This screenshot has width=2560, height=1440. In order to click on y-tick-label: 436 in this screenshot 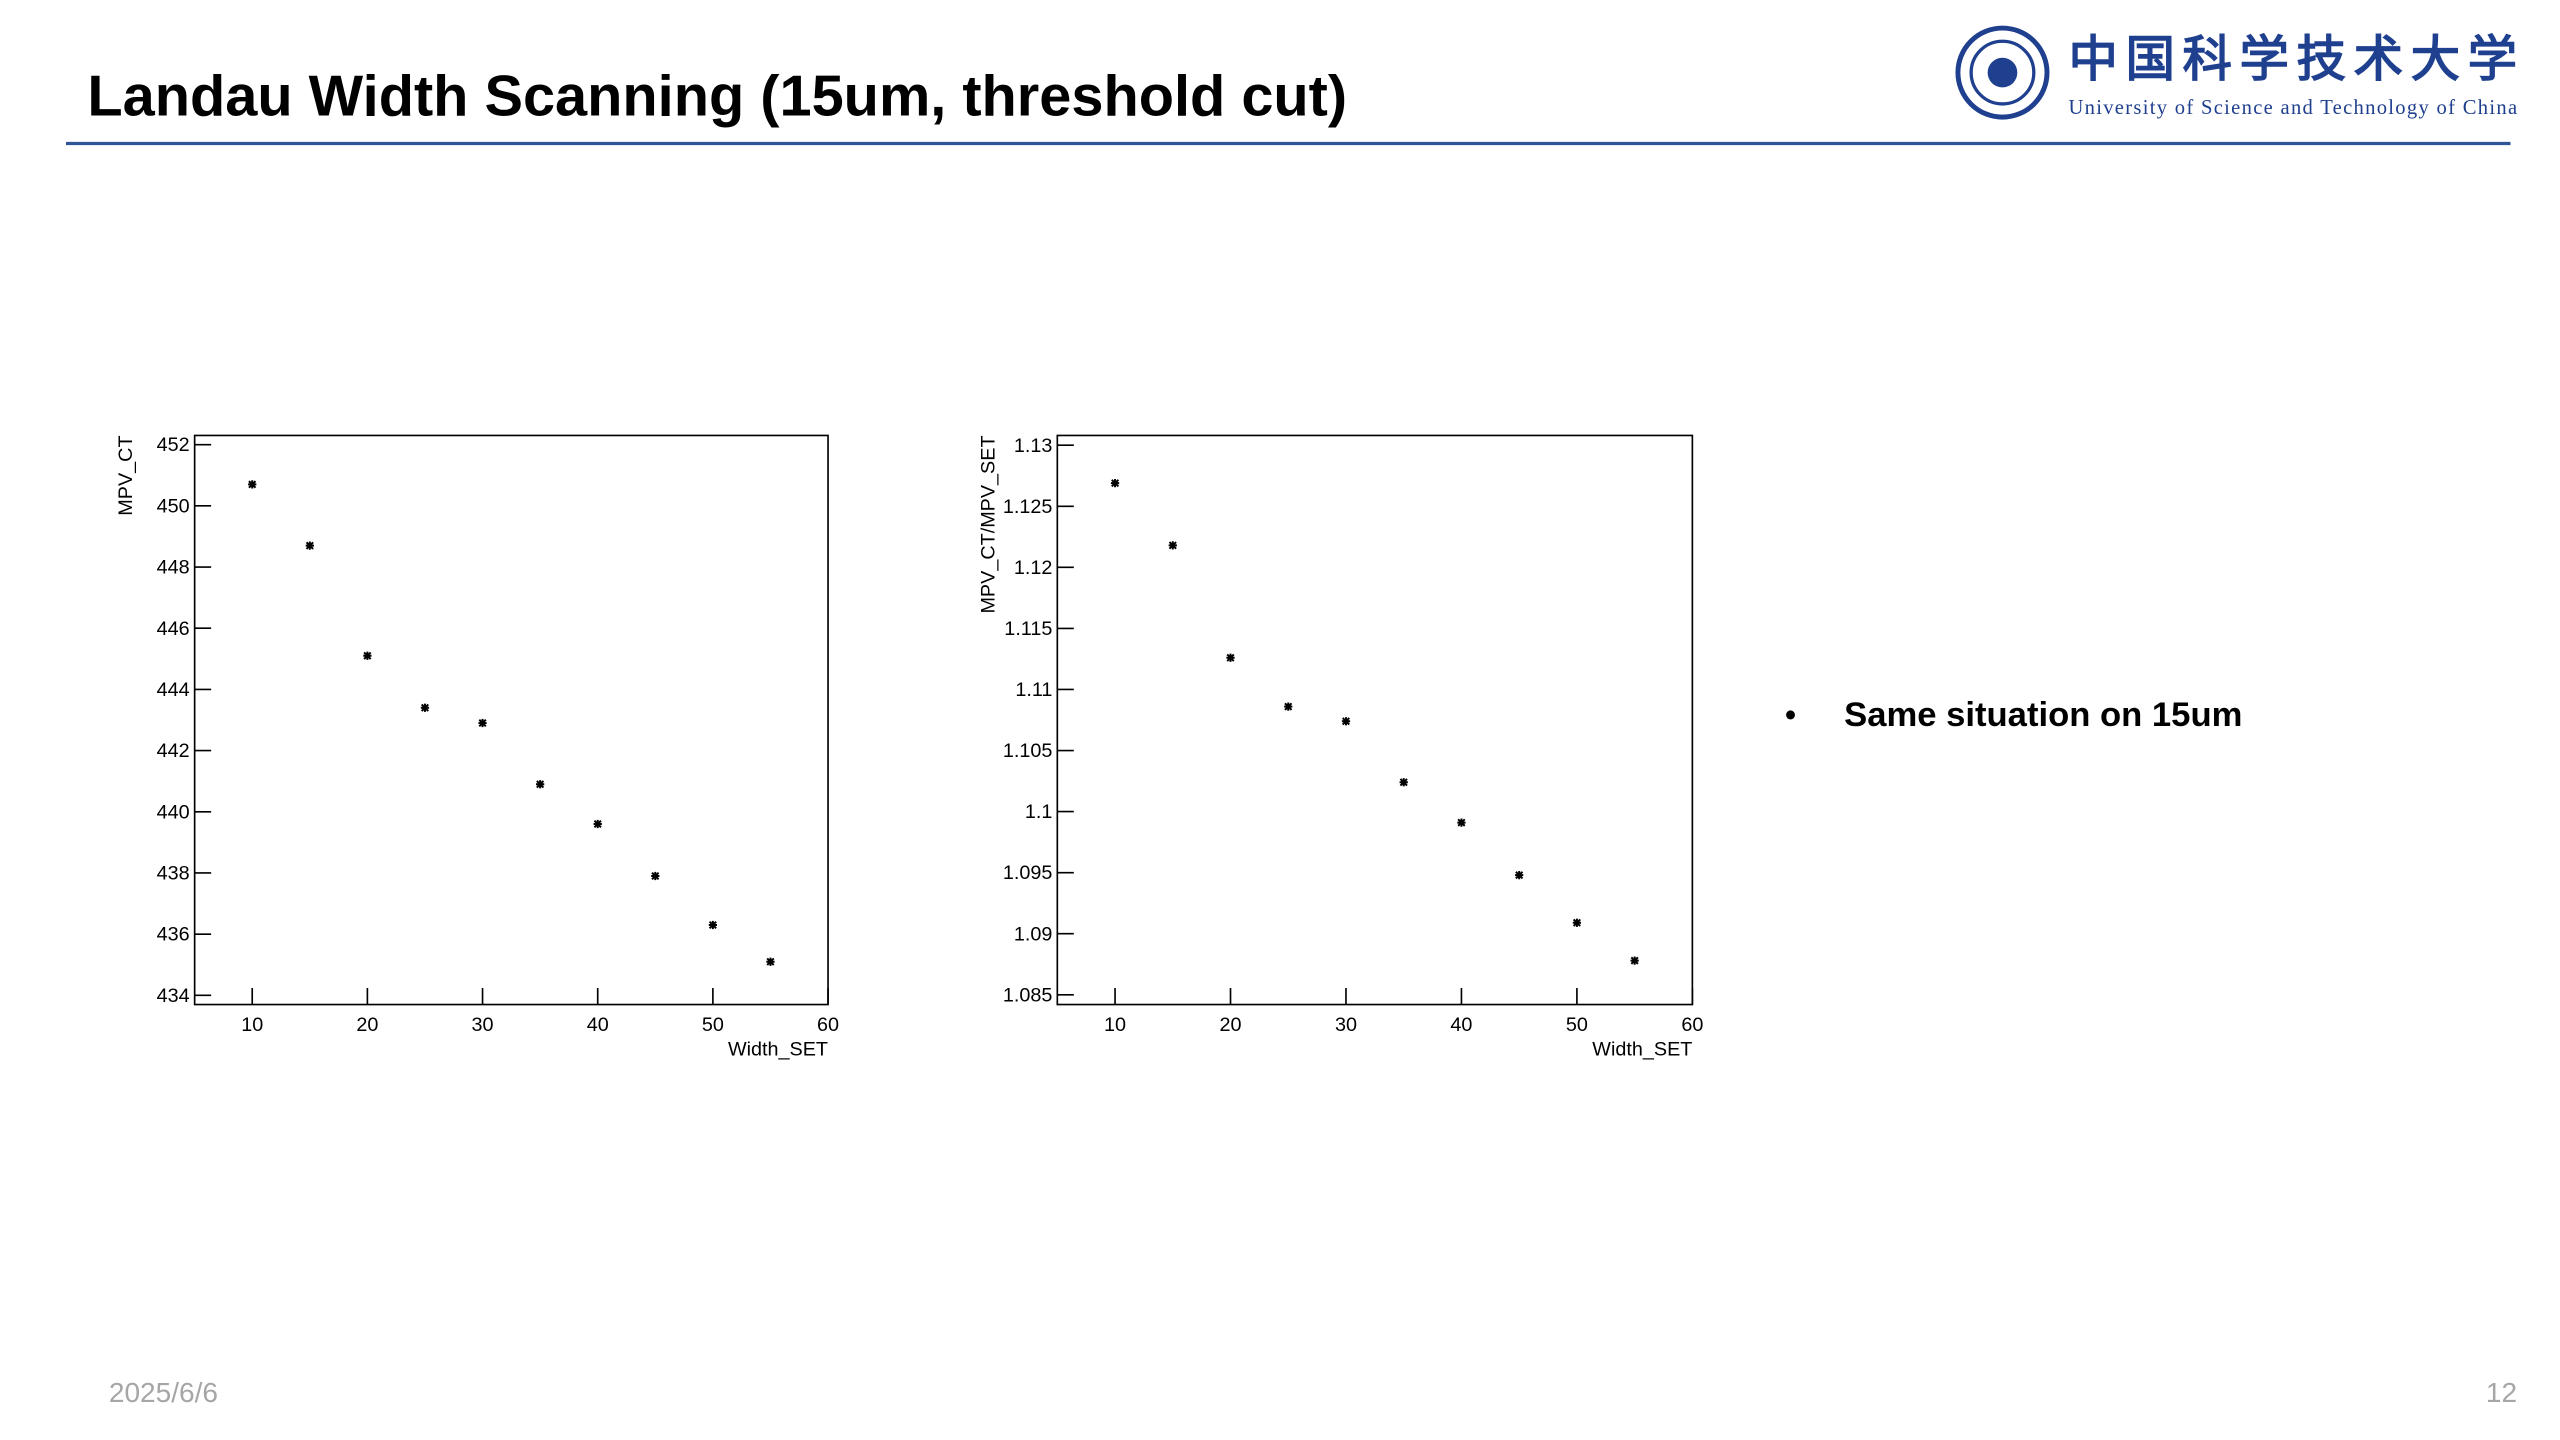, I will do `click(173, 935)`.